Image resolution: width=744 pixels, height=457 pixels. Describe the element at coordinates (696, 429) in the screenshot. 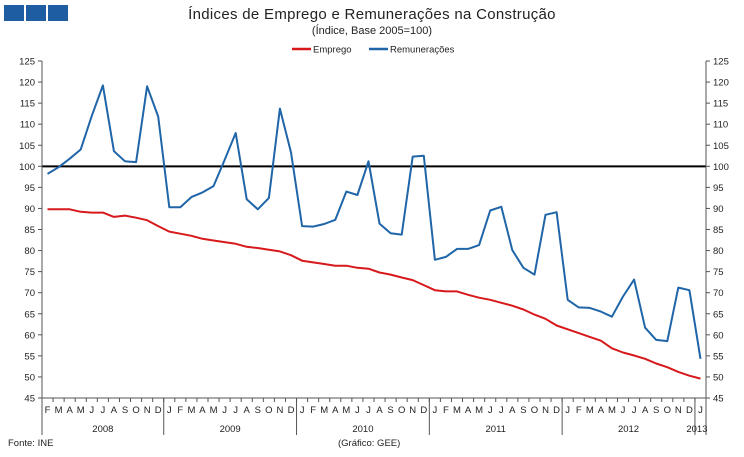

I see `year-label: 2013` at that location.